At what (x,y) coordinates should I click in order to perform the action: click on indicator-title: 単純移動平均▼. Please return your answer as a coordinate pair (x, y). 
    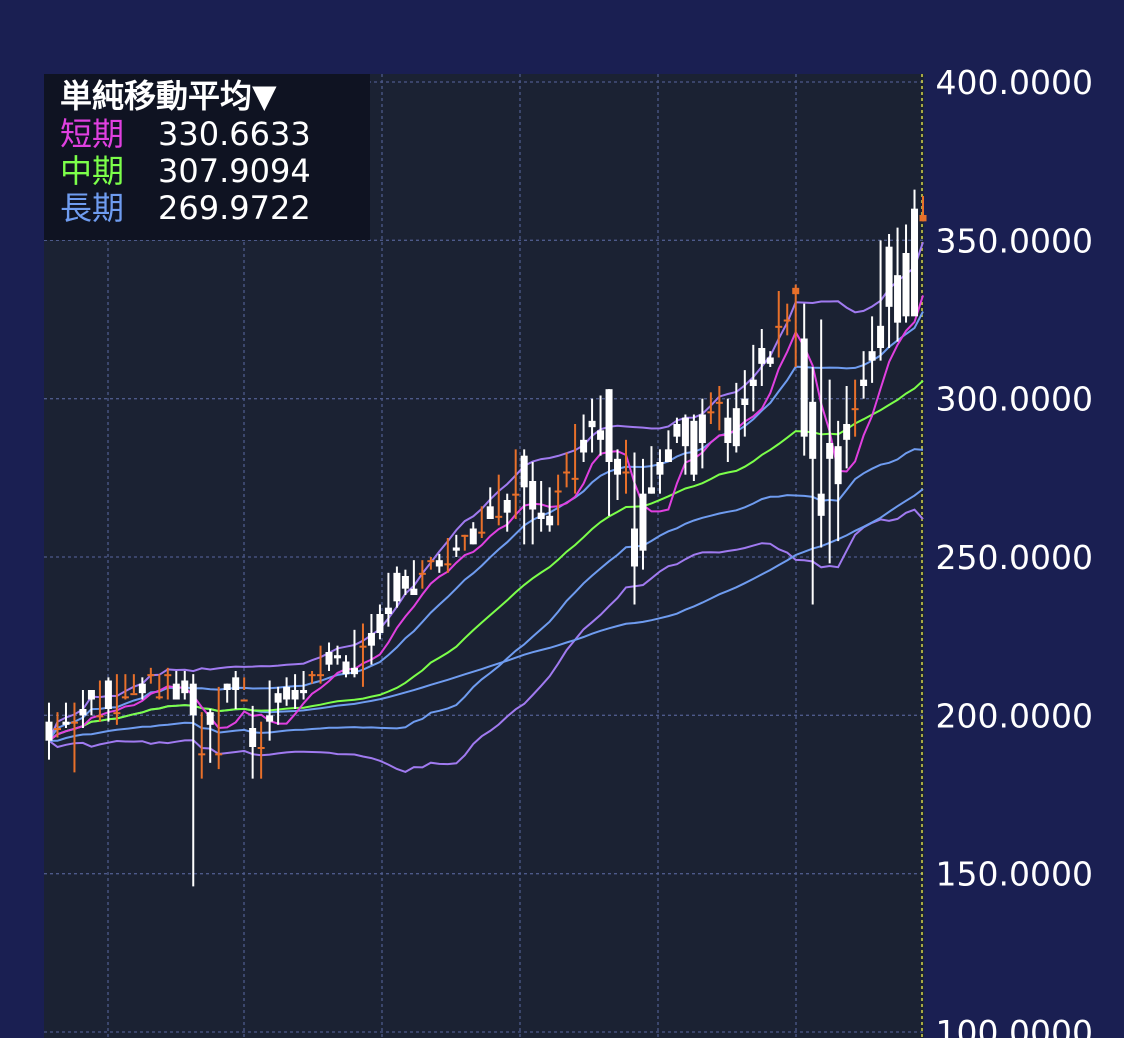
    Looking at the image, I should click on (168, 96).